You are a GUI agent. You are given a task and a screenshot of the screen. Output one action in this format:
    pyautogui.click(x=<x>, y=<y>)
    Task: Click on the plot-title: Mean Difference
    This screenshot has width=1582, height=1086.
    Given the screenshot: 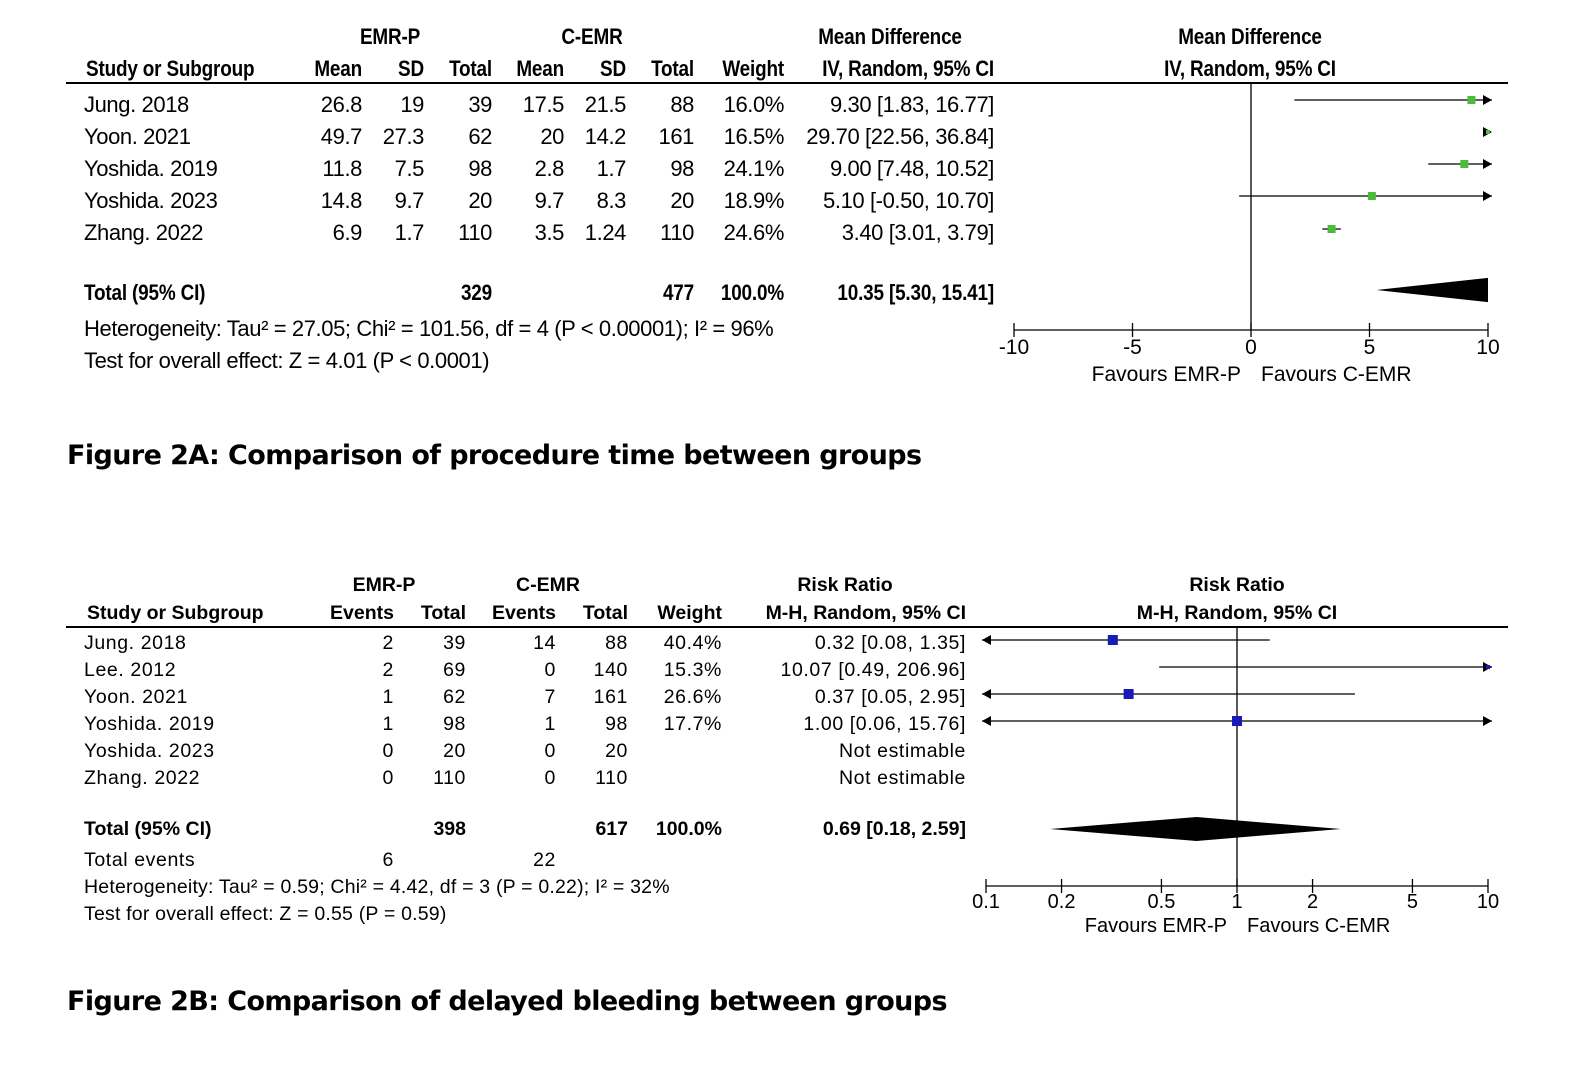 What is the action you would take?
    pyautogui.click(x=1250, y=36)
    